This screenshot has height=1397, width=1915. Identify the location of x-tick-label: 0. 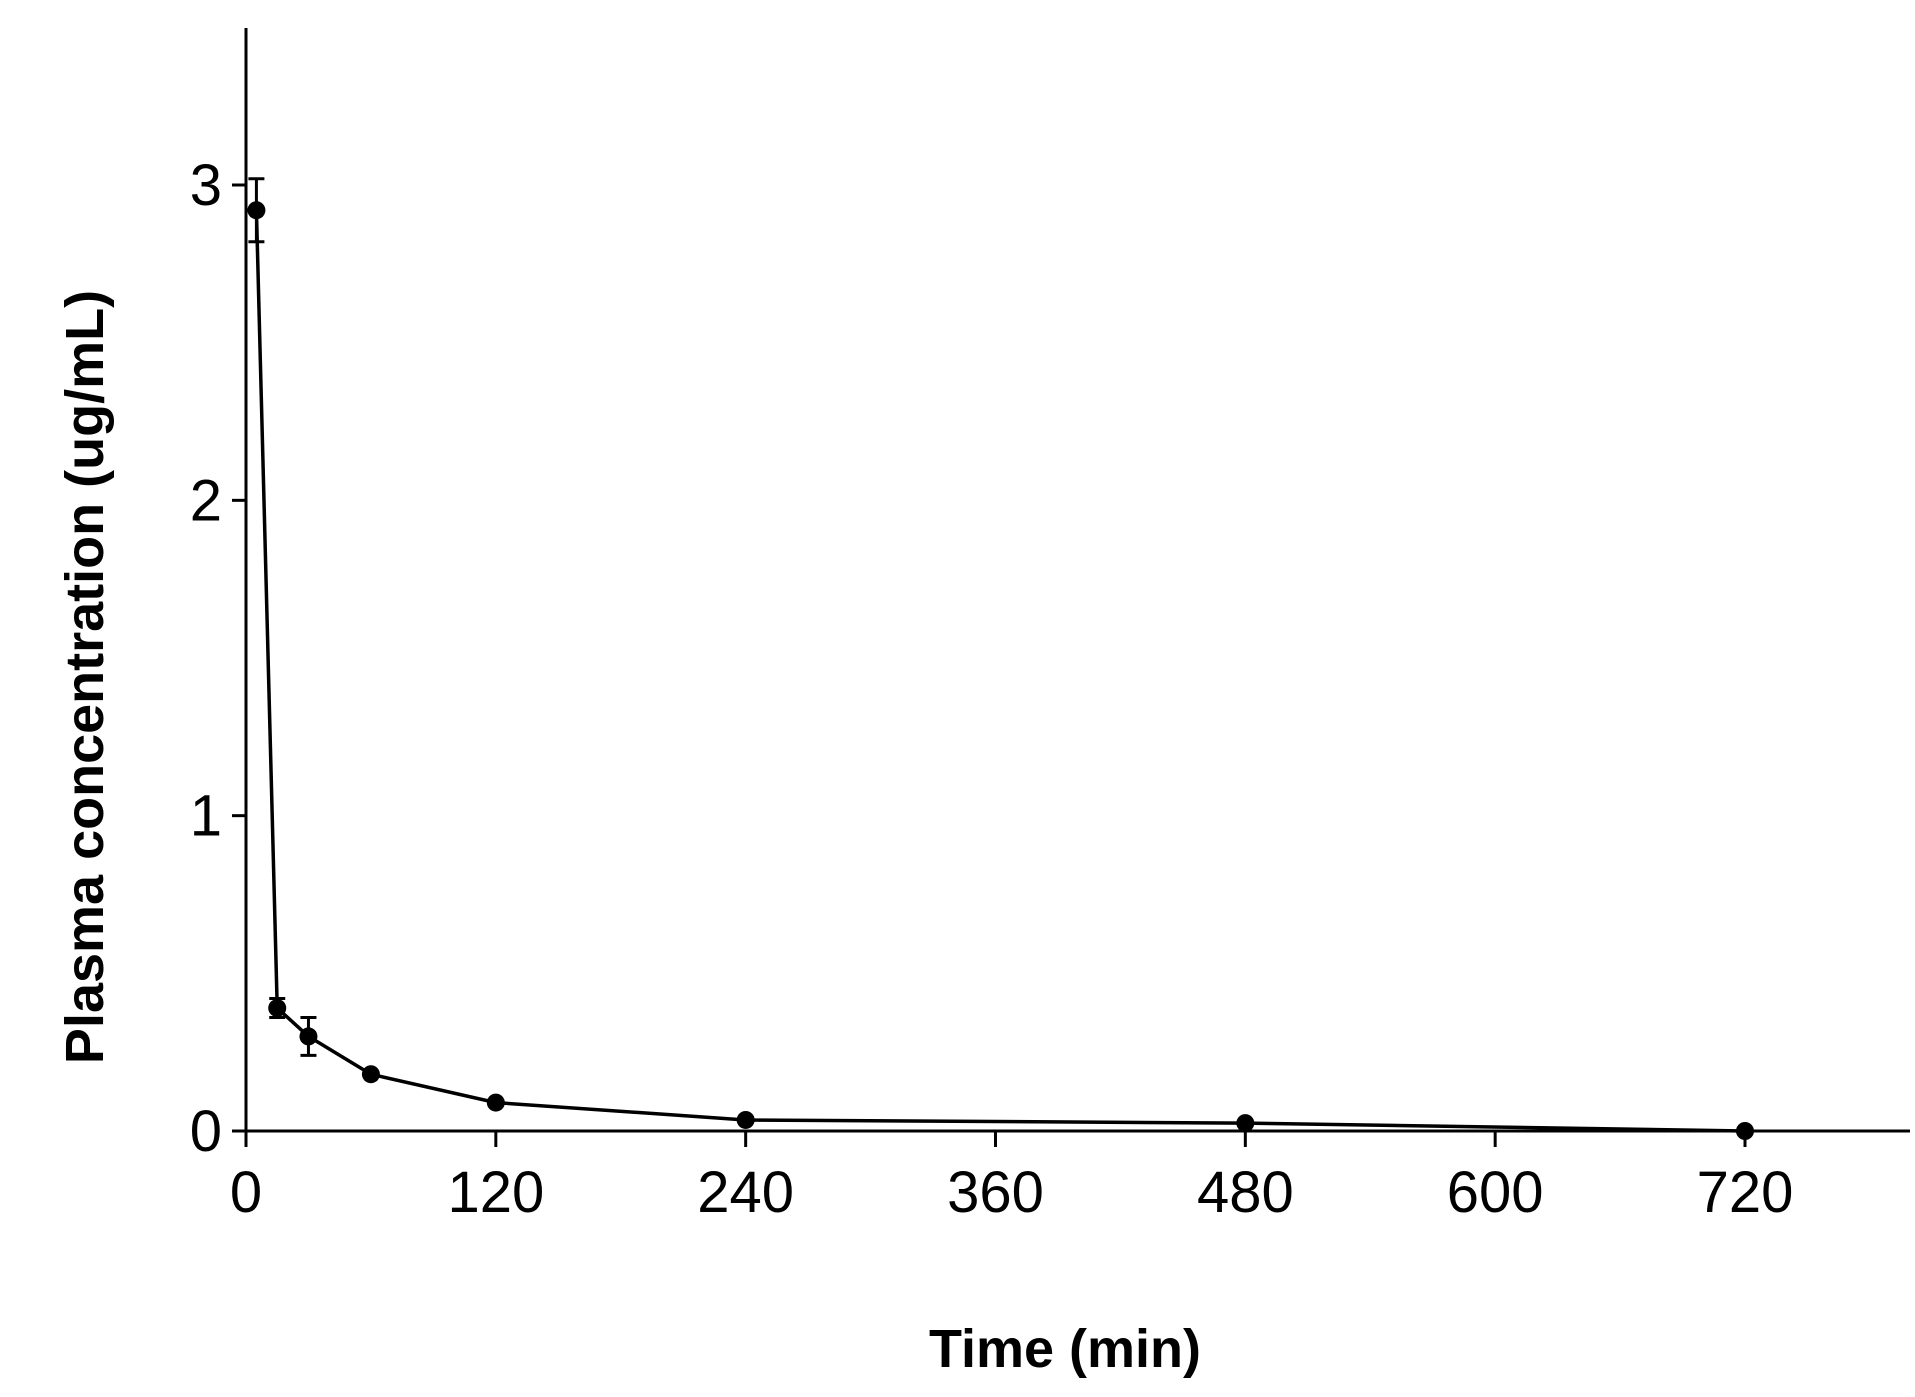
(246, 1192).